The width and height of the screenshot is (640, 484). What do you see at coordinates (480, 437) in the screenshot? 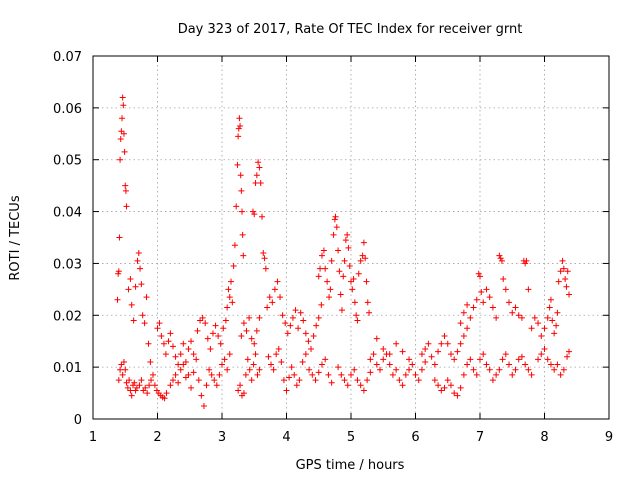
I see `x-tick-label: 7` at bounding box center [480, 437].